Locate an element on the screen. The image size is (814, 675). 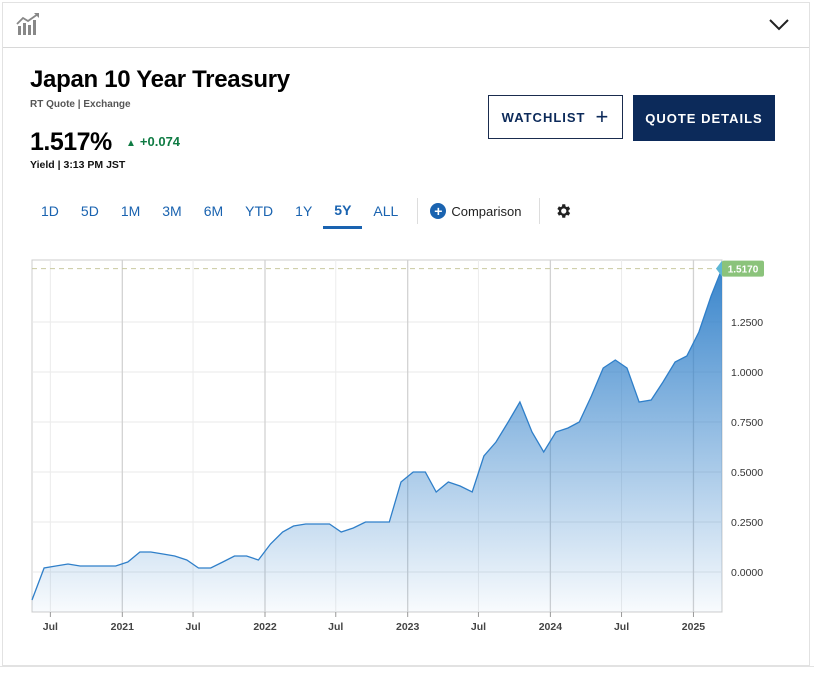
last-value-badge: 1.5170 is located at coordinates (740, 268).